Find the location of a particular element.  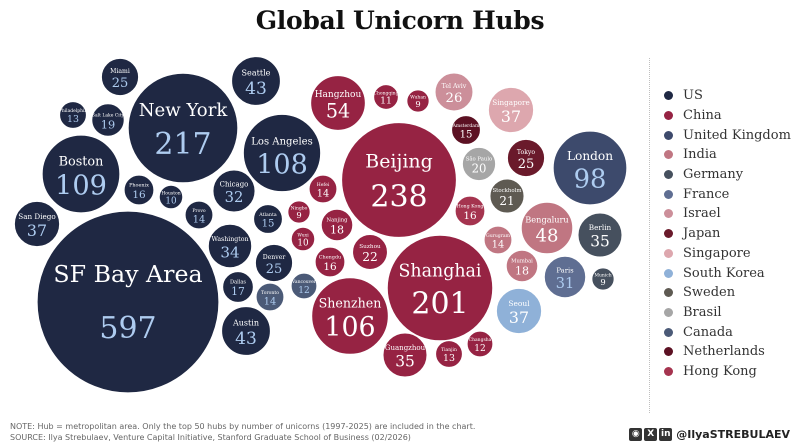

bubble-label-philadelphia: Philadelphia is located at coordinates (73, 111).